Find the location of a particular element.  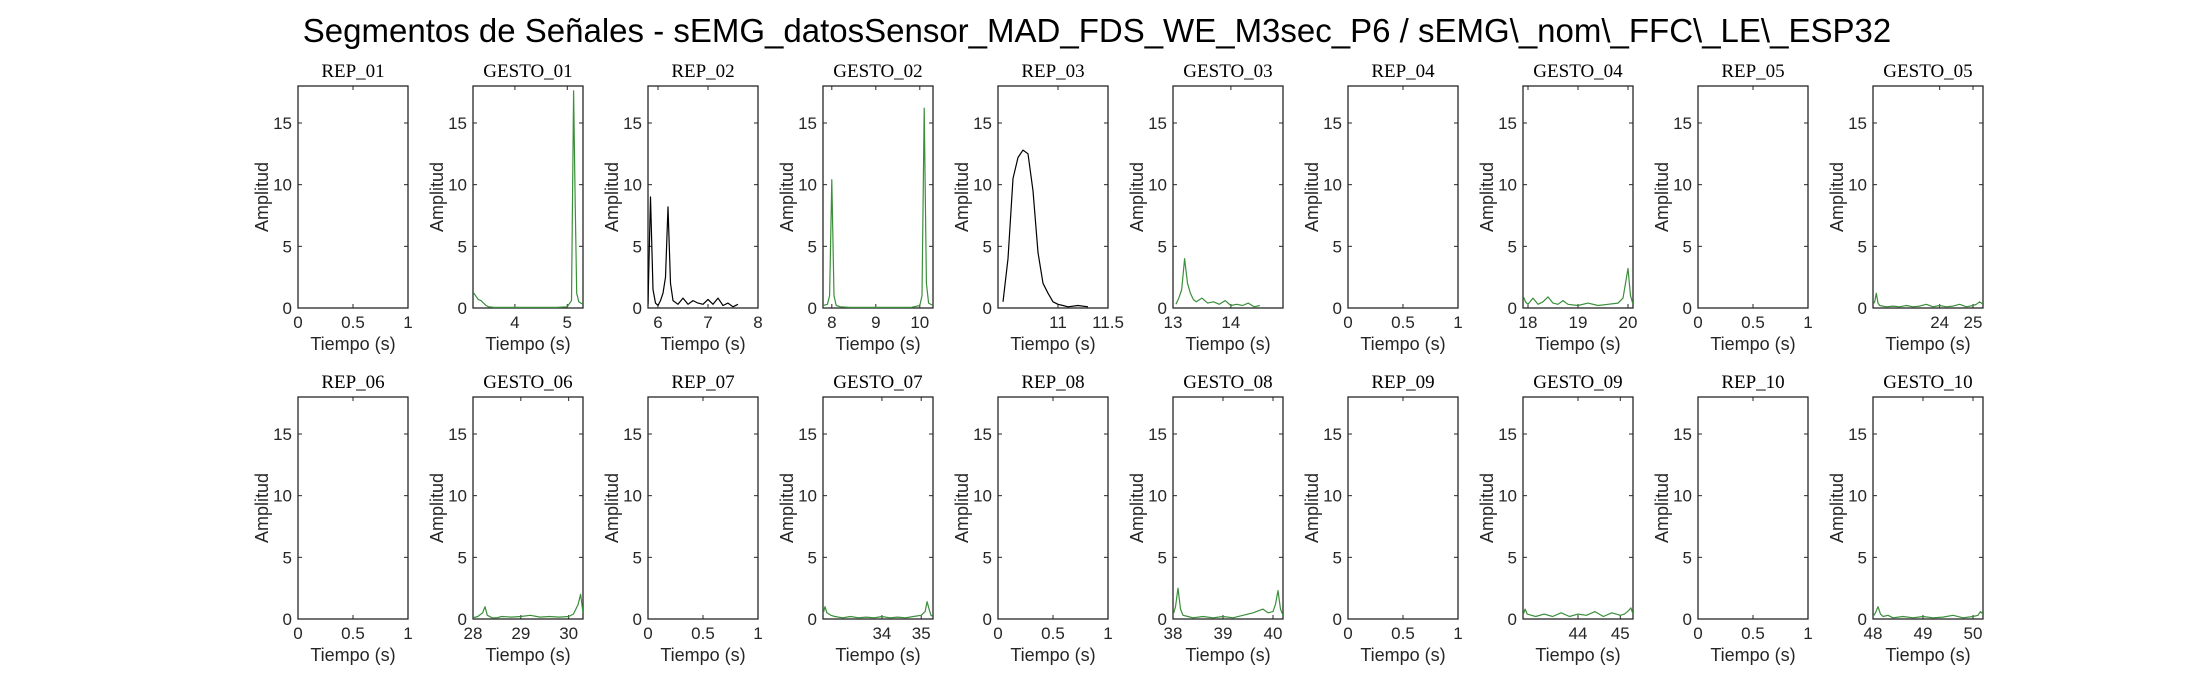

subplot-rep-06: REP_06 0 5 10 15 0 0.5 1 Tiempo (s) Amplitud is located at coordinates (332, 518).